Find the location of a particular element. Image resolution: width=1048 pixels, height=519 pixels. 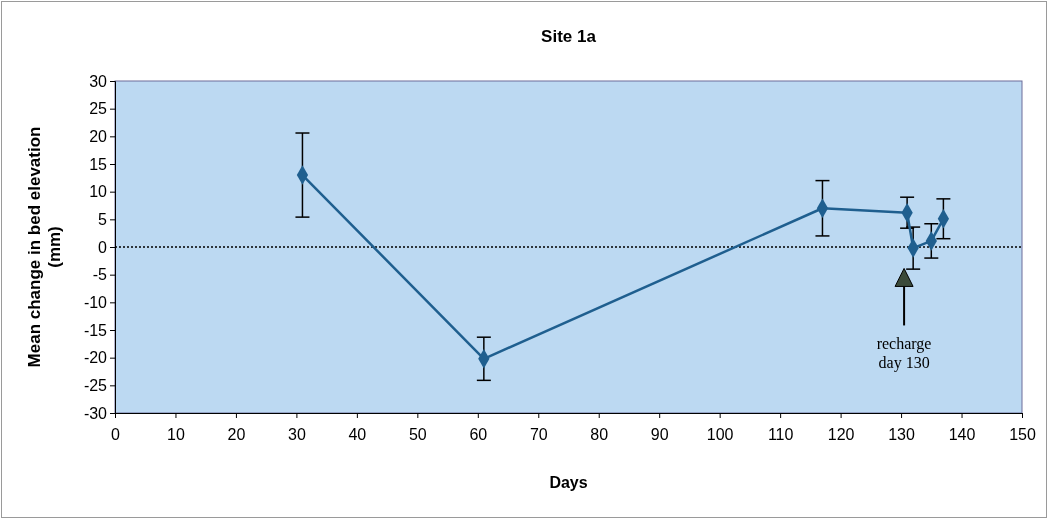

y-axis-title: Mean change in bed elevation (mm) is located at coordinates (45, 247).